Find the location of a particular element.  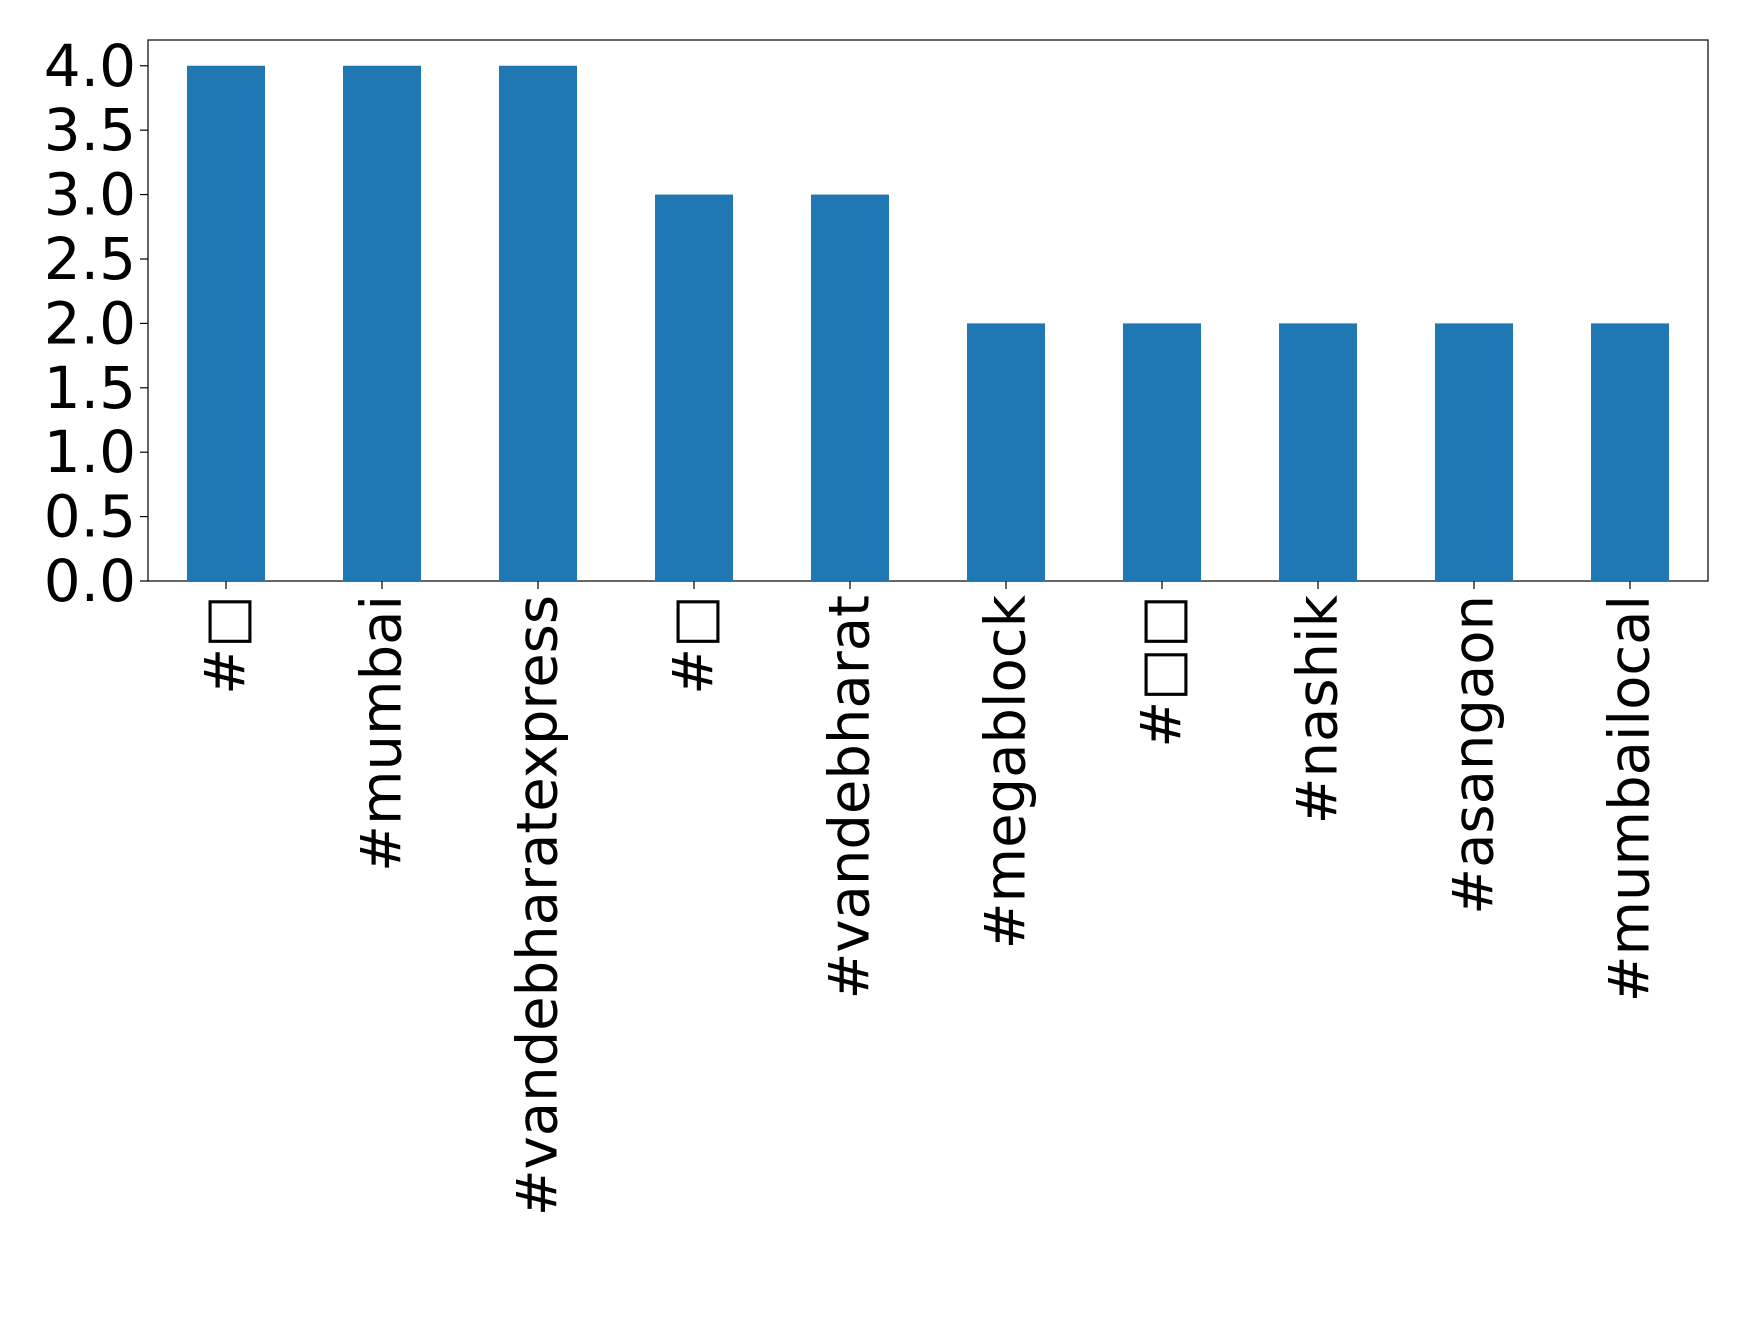

y-tick-label: 0.0 is located at coordinates (90, 581).